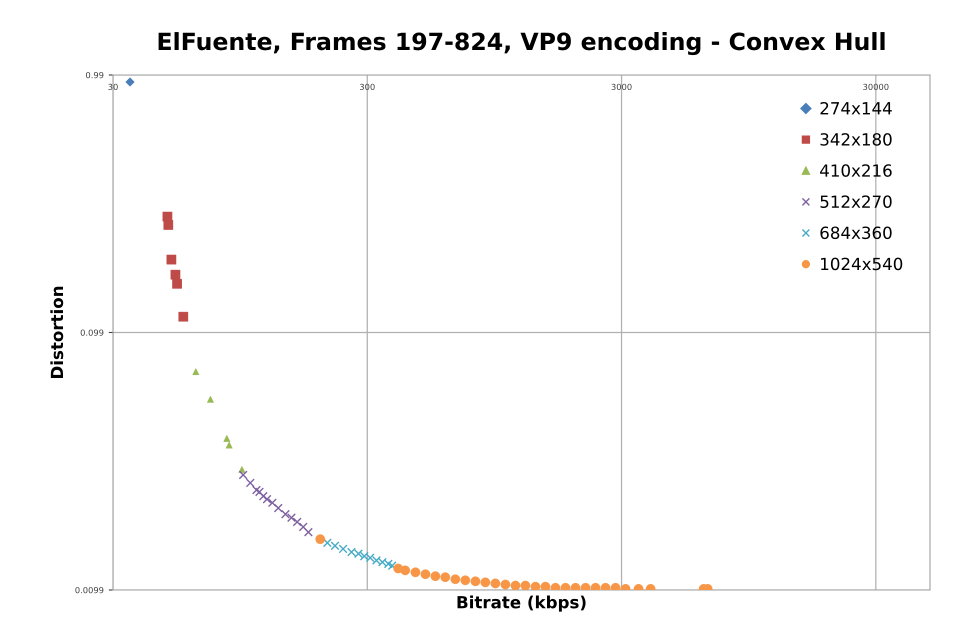 The image size is (963, 629). I want to click on x-tick-label: 3000, so click(622, 87).